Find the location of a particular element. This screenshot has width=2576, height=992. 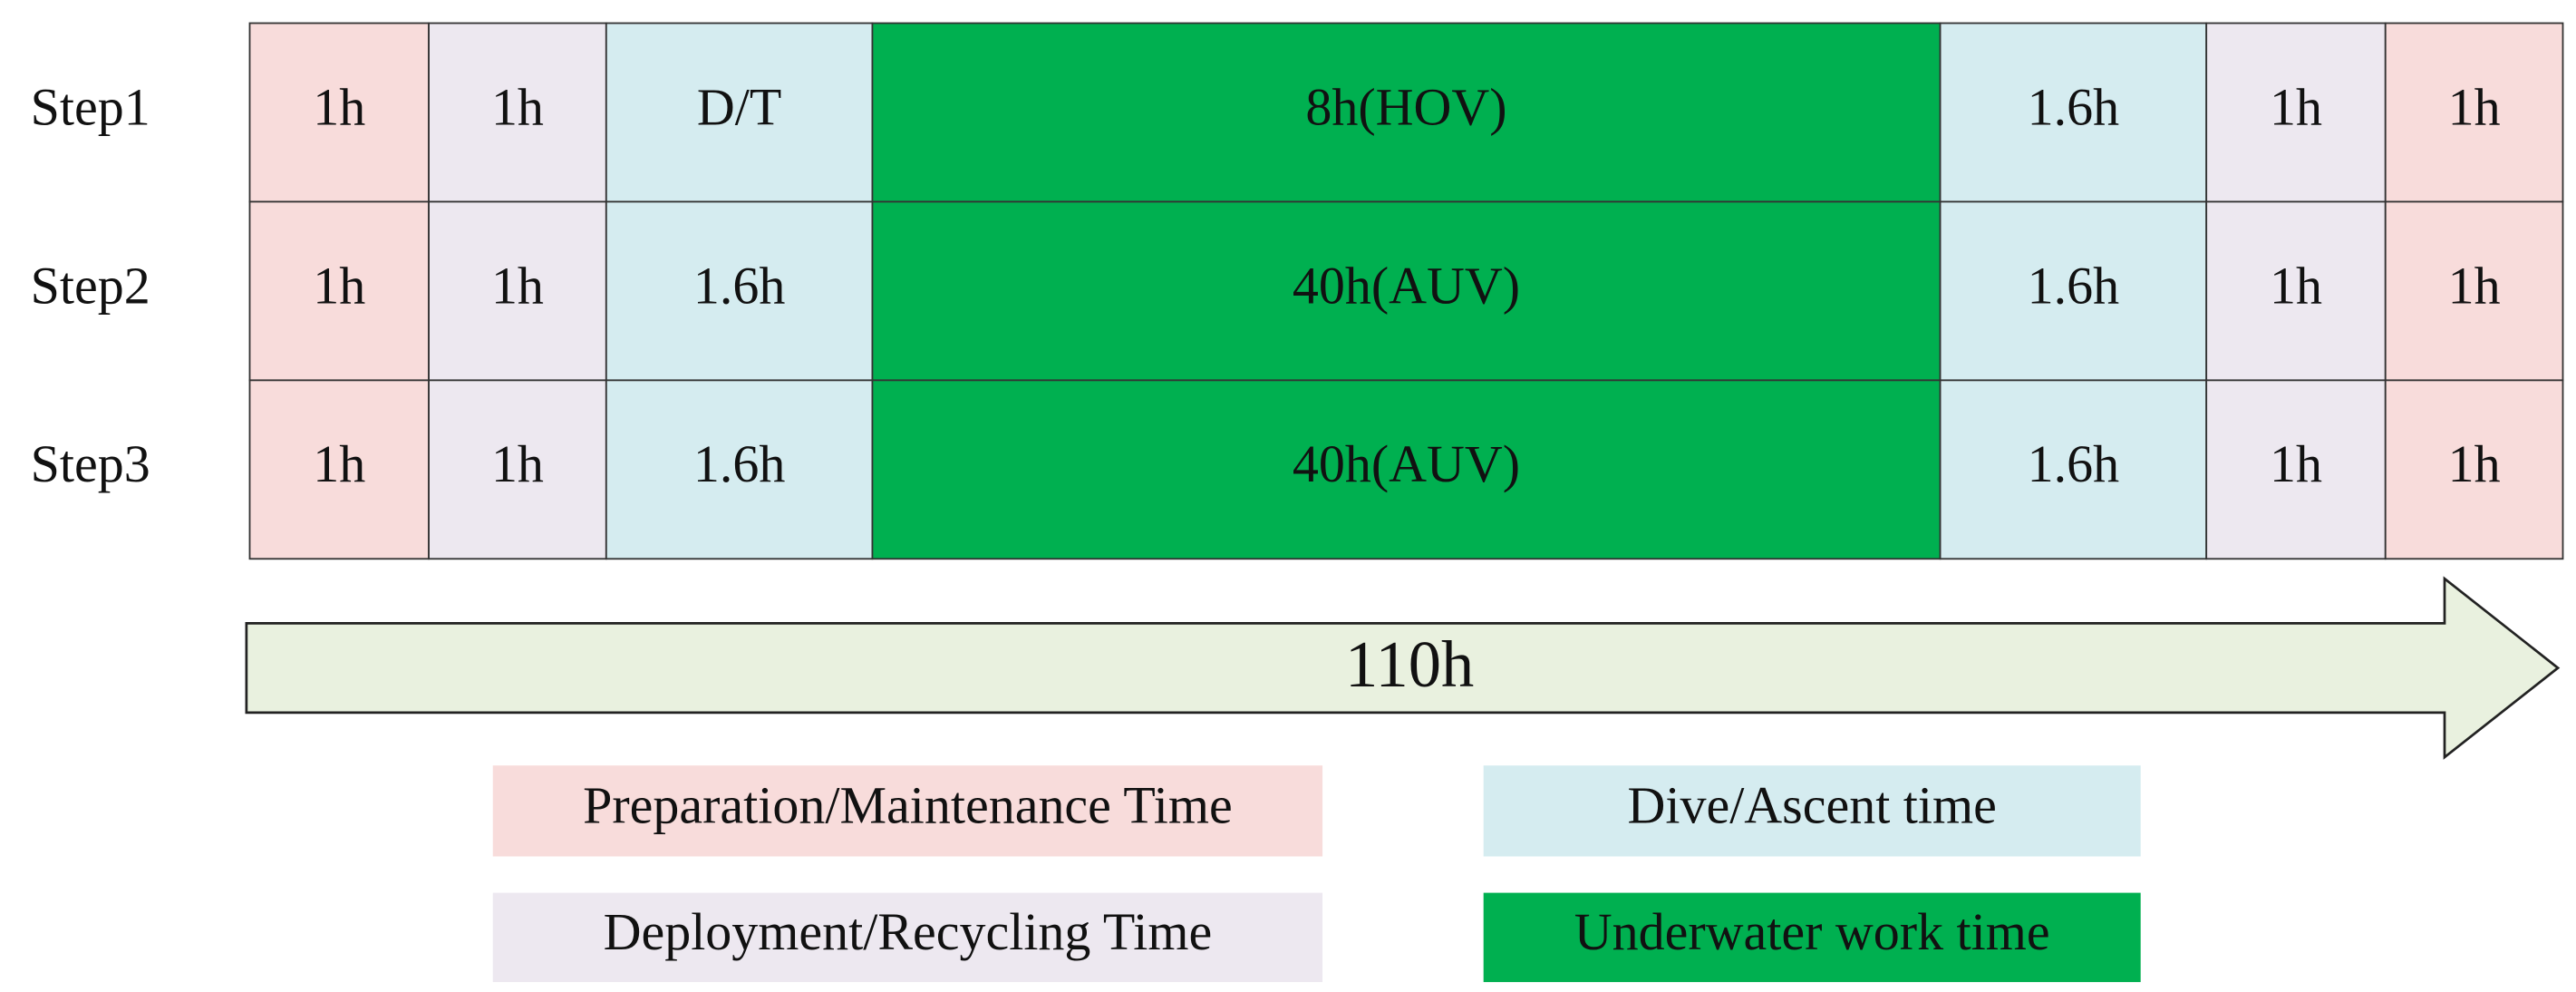

row-label: Step3 is located at coordinates (90, 463).